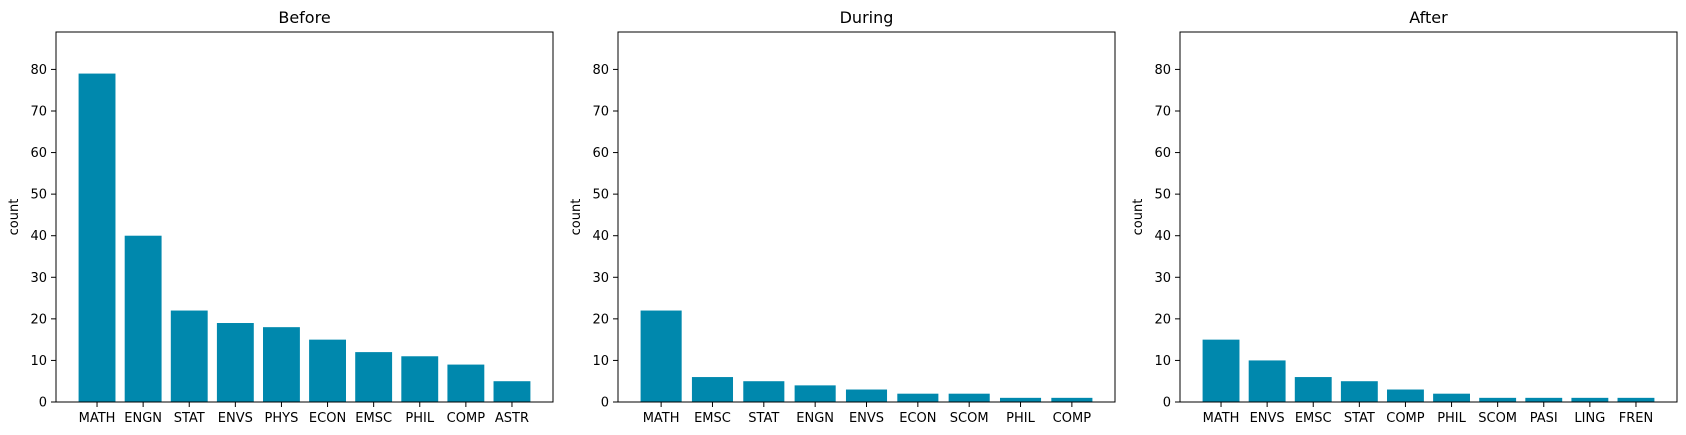  I want to click on x-tick-label: ASTR, so click(512, 418).